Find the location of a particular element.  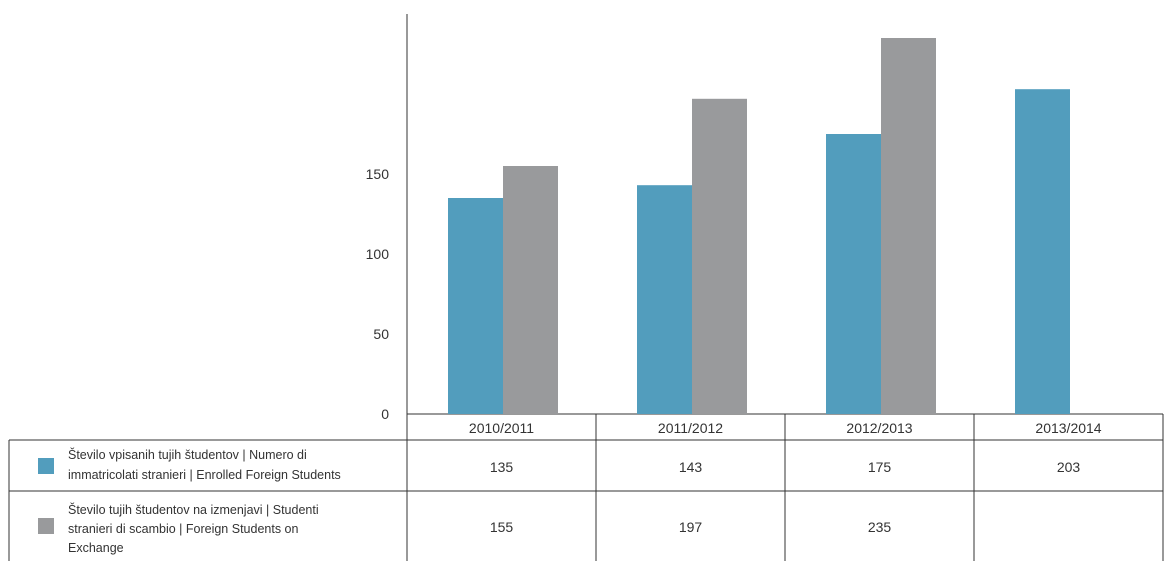

table-cell-value: 175 is located at coordinates (880, 467).